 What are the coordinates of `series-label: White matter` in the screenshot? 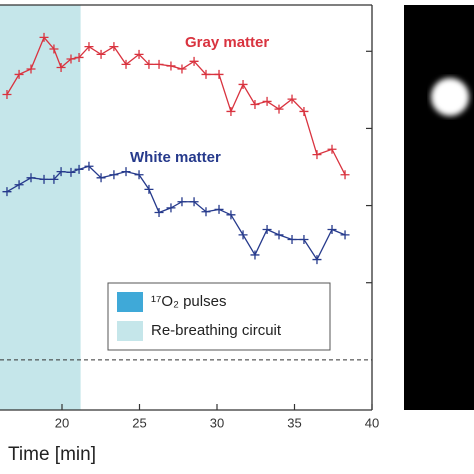 It's located at (175, 157).